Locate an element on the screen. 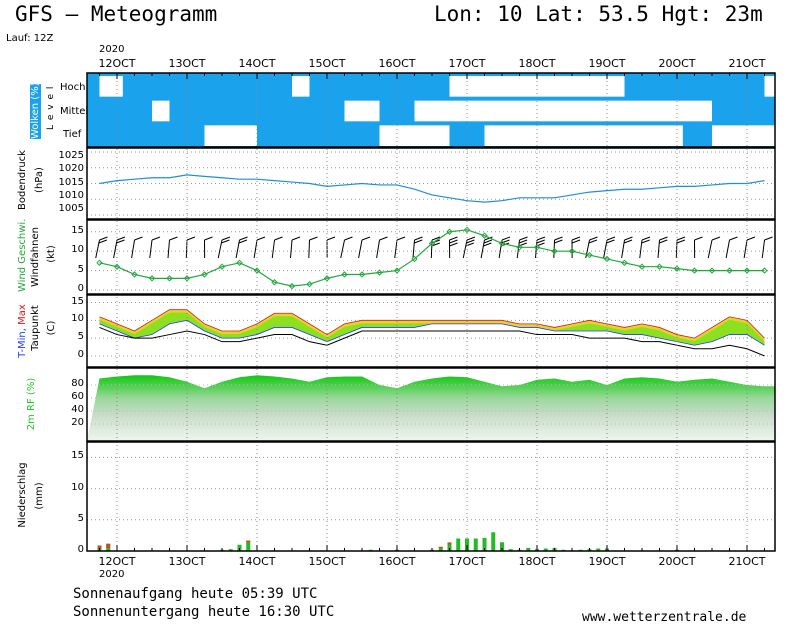 The image size is (800, 625). temp-grid is located at coordinates (431, 329).